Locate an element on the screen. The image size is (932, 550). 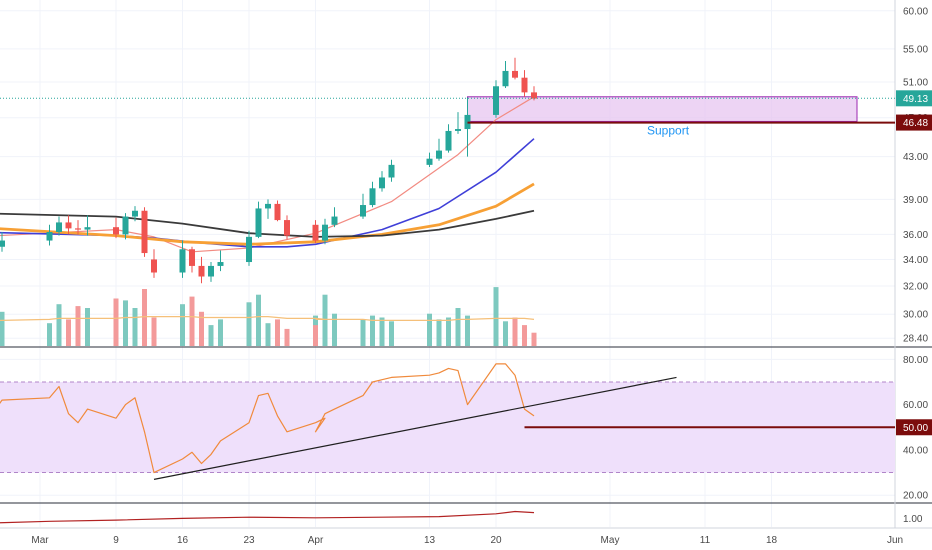
price-tick-label: 80.00 is located at coordinates (915, 360).